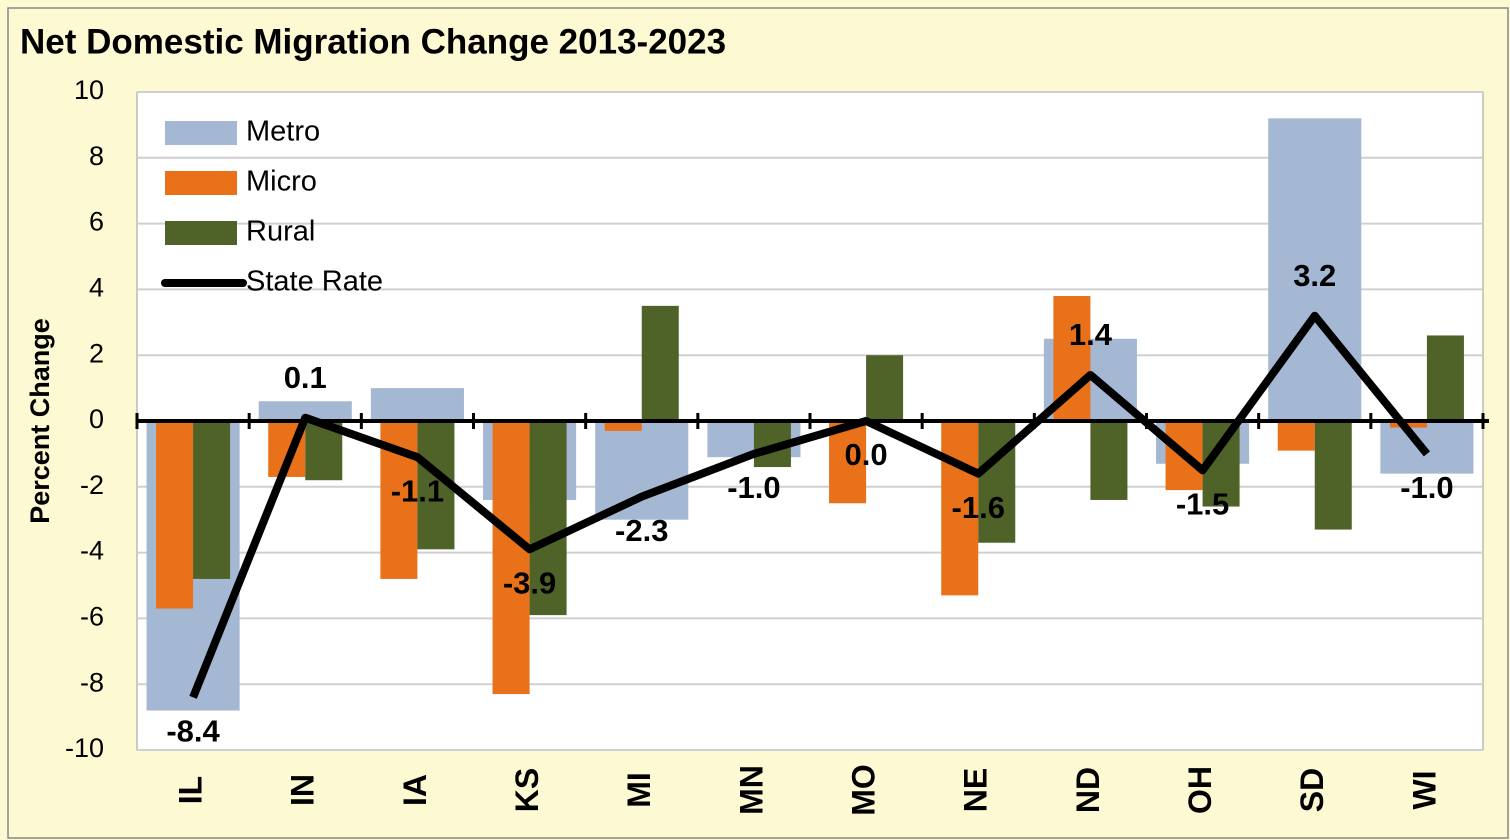 The height and width of the screenshot is (840, 1510). I want to click on x-tick-label: KS, so click(527, 790).